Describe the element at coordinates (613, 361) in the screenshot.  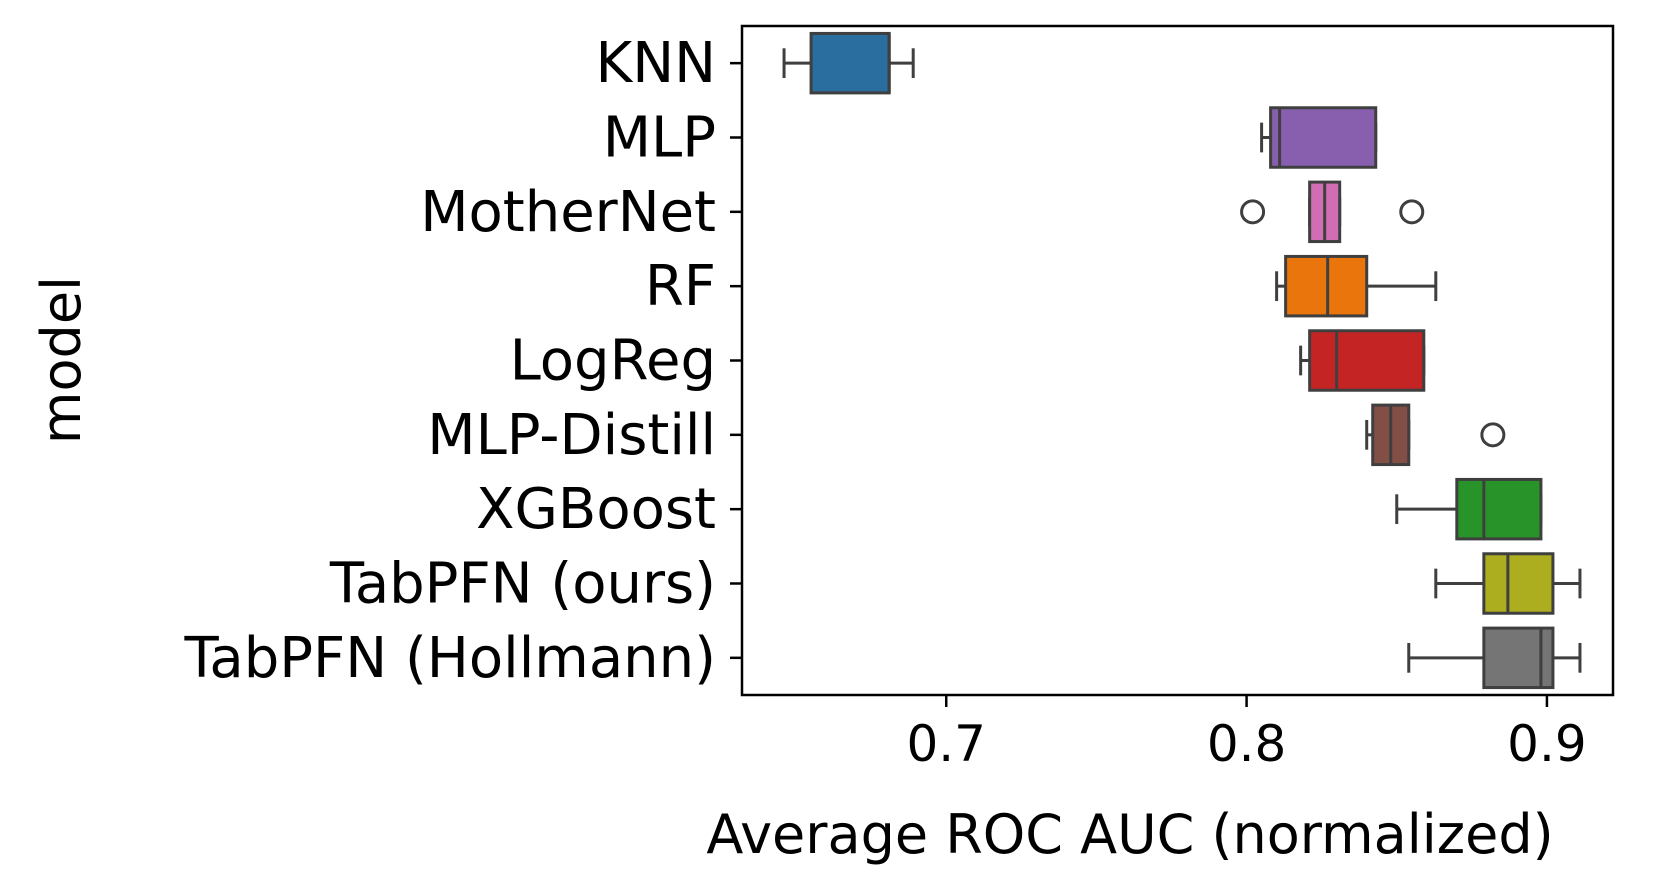
I see `ytick-label-logreg: LogReg` at that location.